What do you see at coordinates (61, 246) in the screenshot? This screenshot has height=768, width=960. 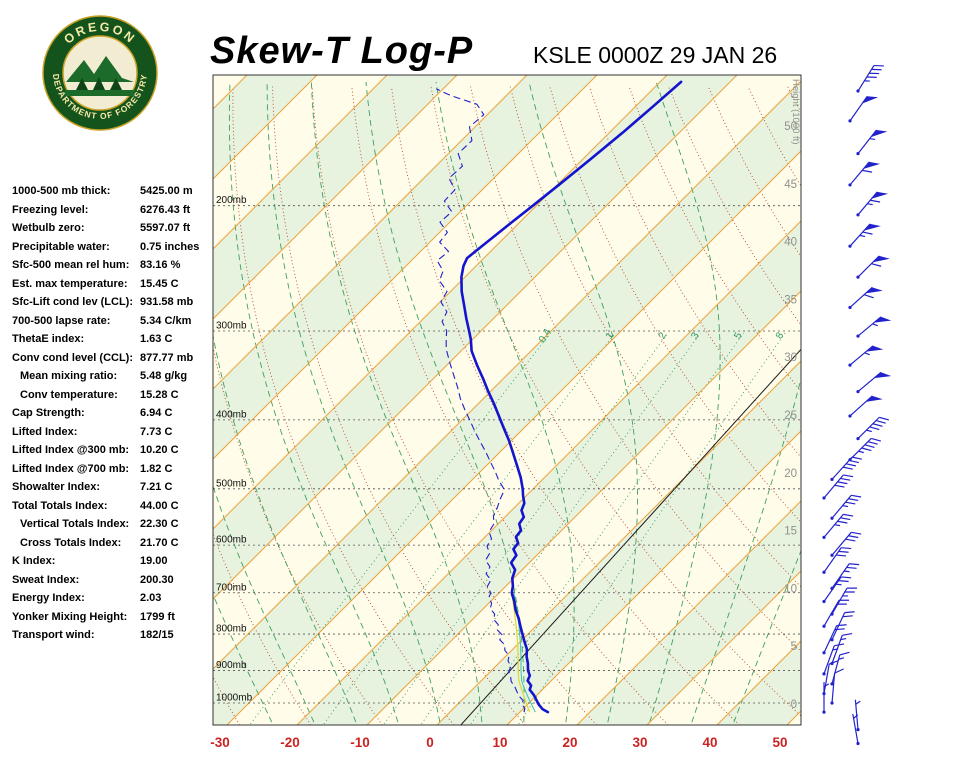 I see `stat-label: Precipitable water:` at bounding box center [61, 246].